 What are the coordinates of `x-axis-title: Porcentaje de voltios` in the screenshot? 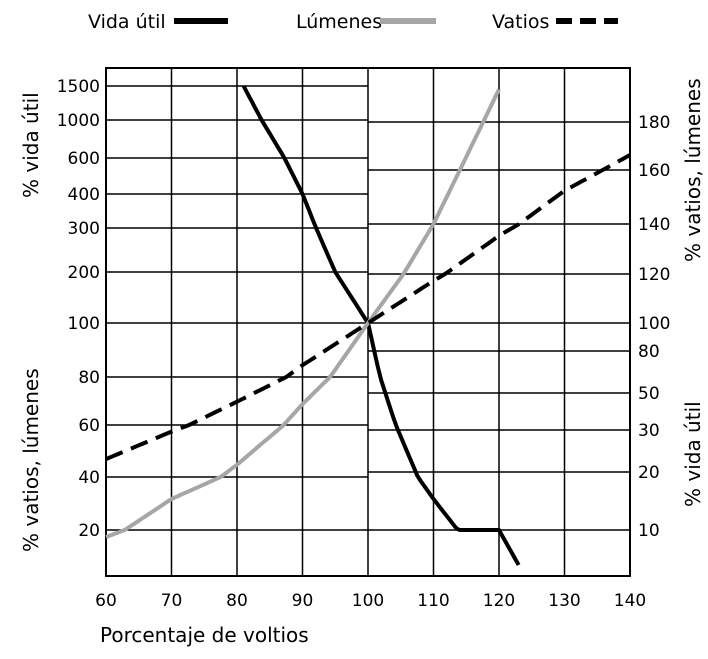 It's located at (204, 635).